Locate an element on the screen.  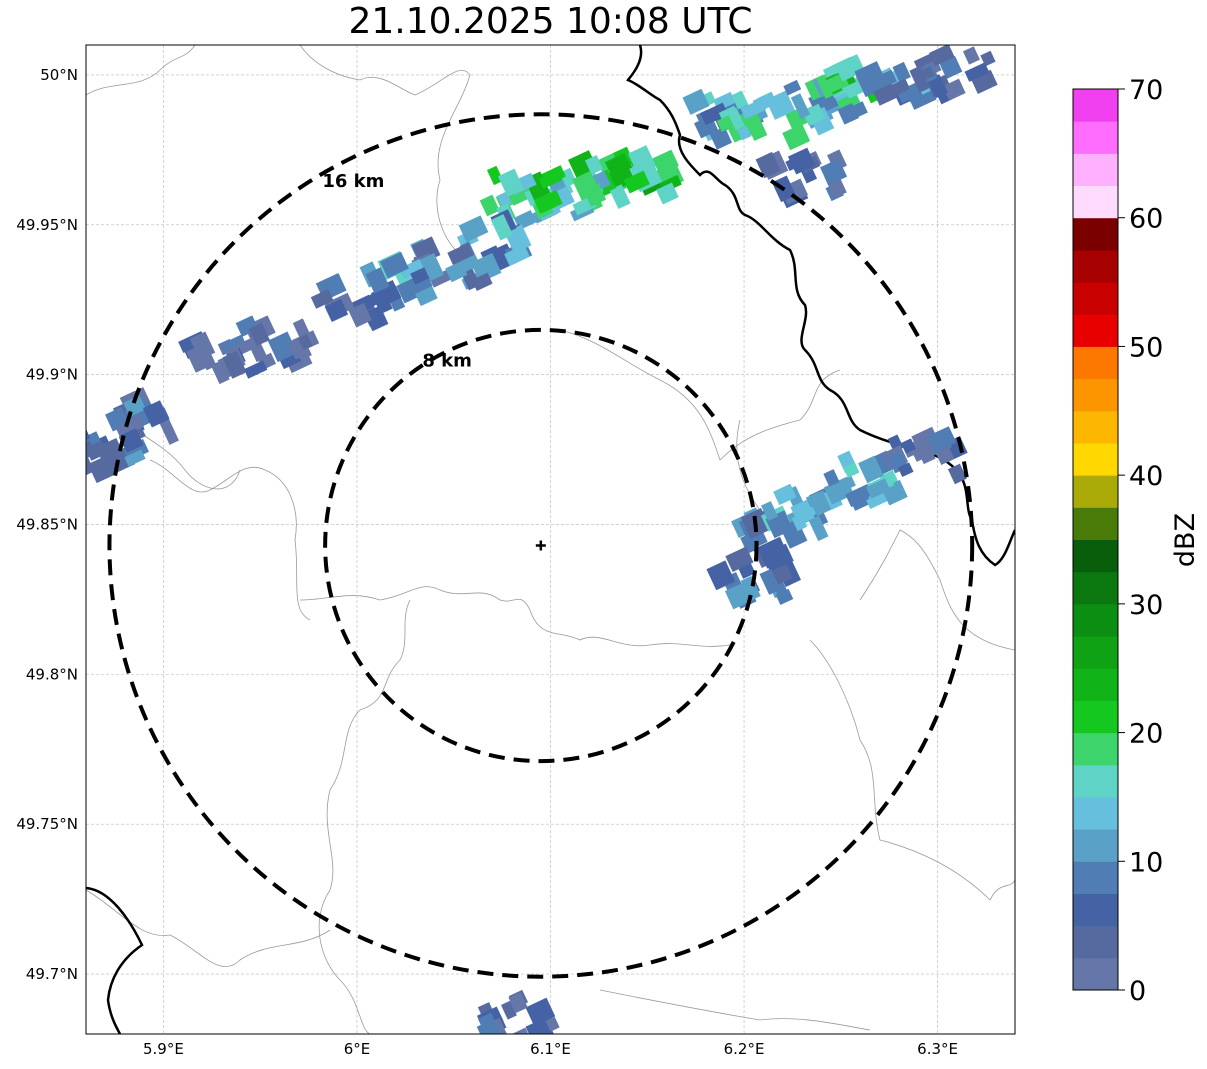
colorbar-label: dBZ is located at coordinates (1185, 540).